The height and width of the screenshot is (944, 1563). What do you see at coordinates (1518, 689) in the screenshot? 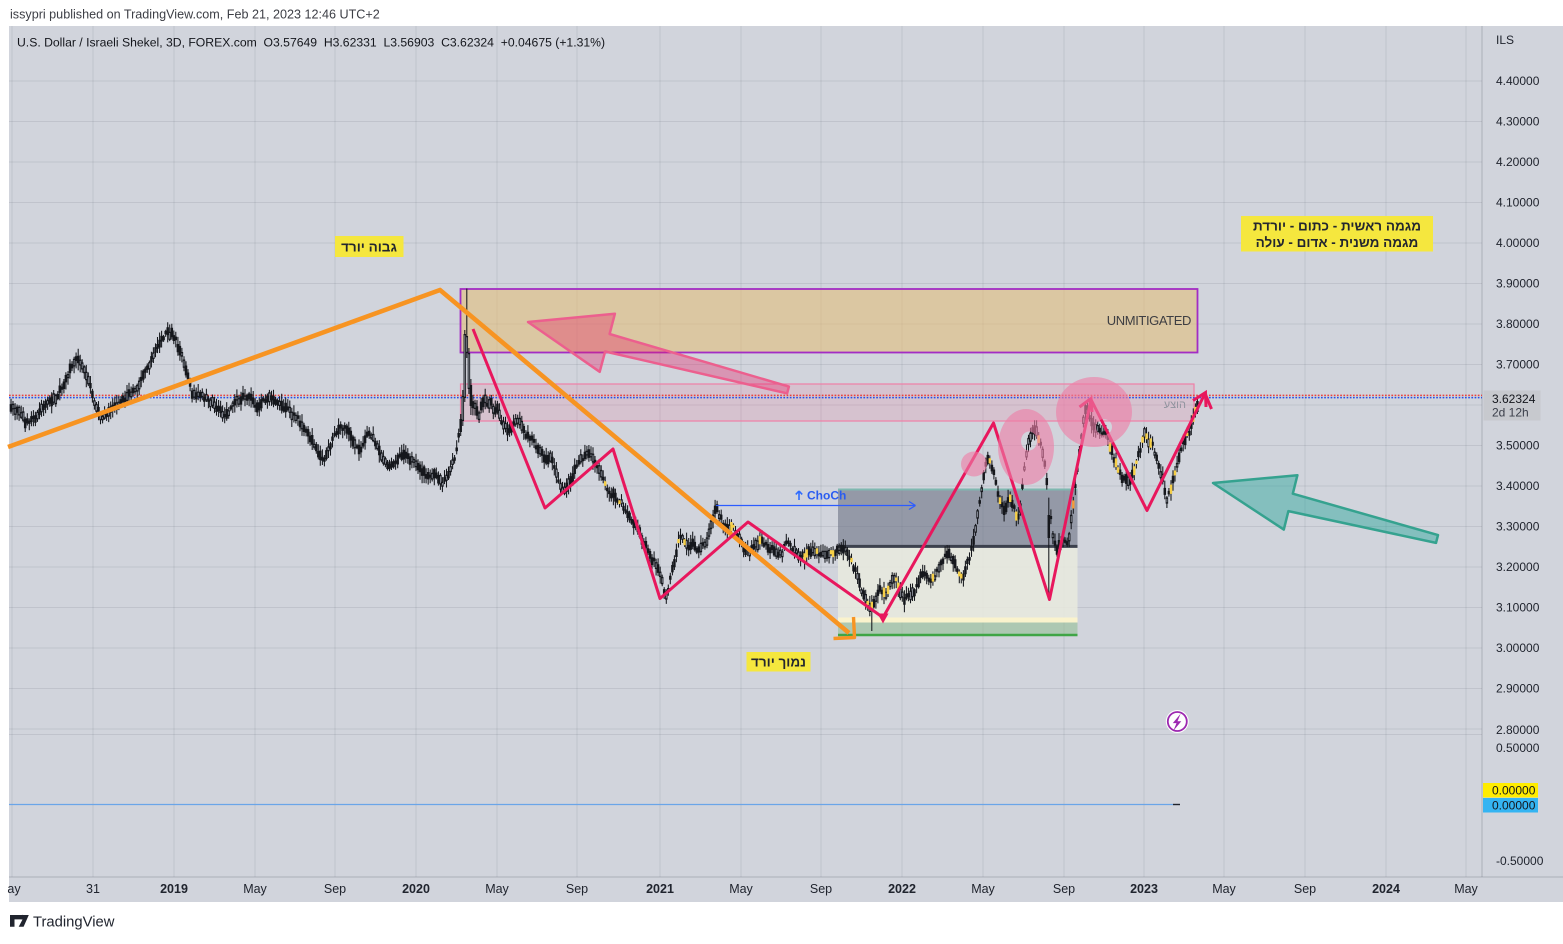
I see `svg-text: 2.90000` at bounding box center [1518, 689].